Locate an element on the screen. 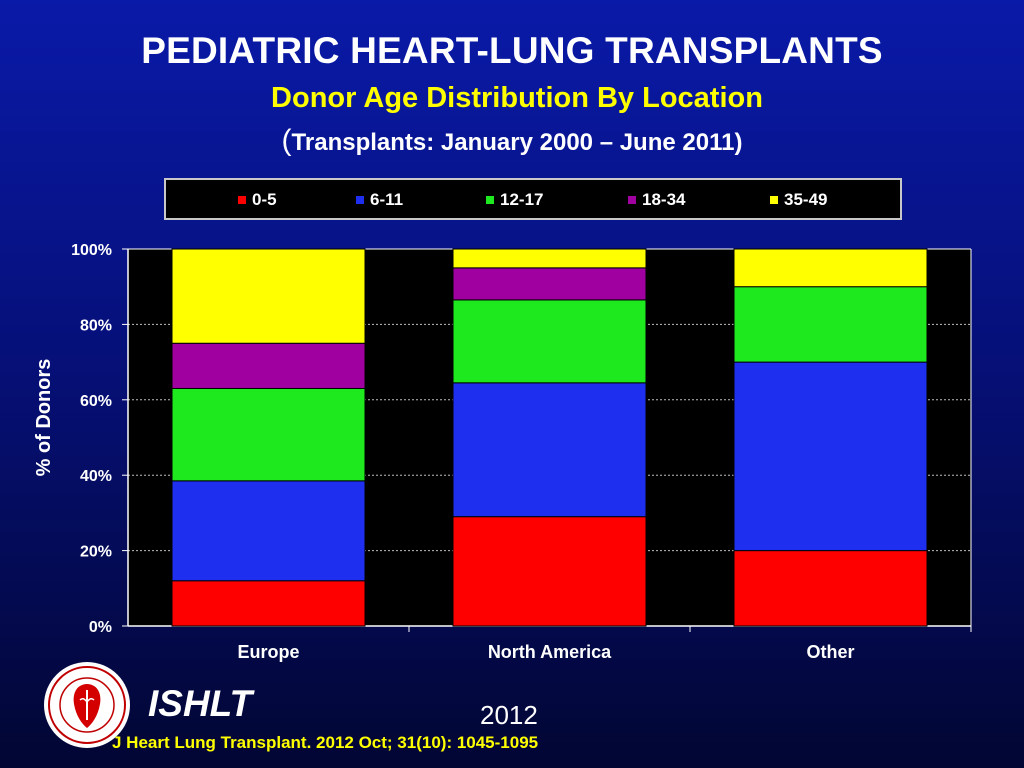 The width and height of the screenshot is (1024, 768). legend-item-35-49: 35-49 is located at coordinates (798, 200).